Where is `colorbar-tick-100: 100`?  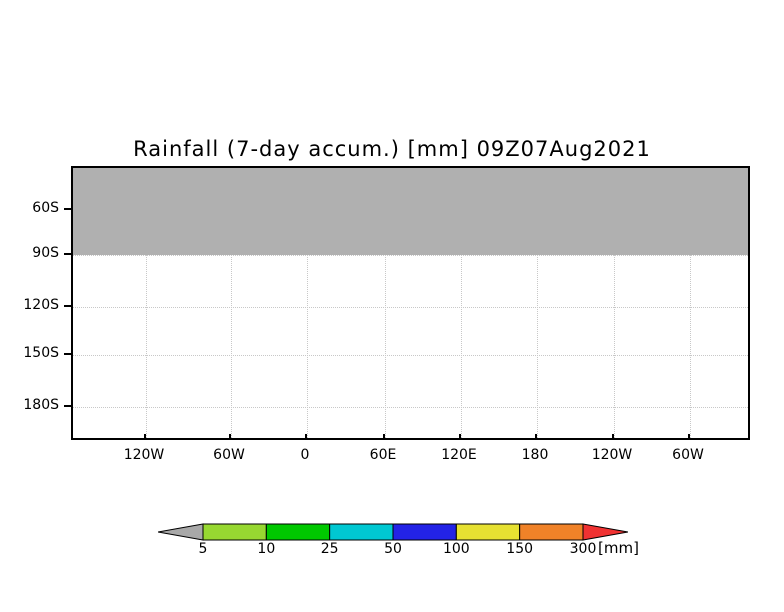
colorbar-tick-100: 100 is located at coordinates (456, 549).